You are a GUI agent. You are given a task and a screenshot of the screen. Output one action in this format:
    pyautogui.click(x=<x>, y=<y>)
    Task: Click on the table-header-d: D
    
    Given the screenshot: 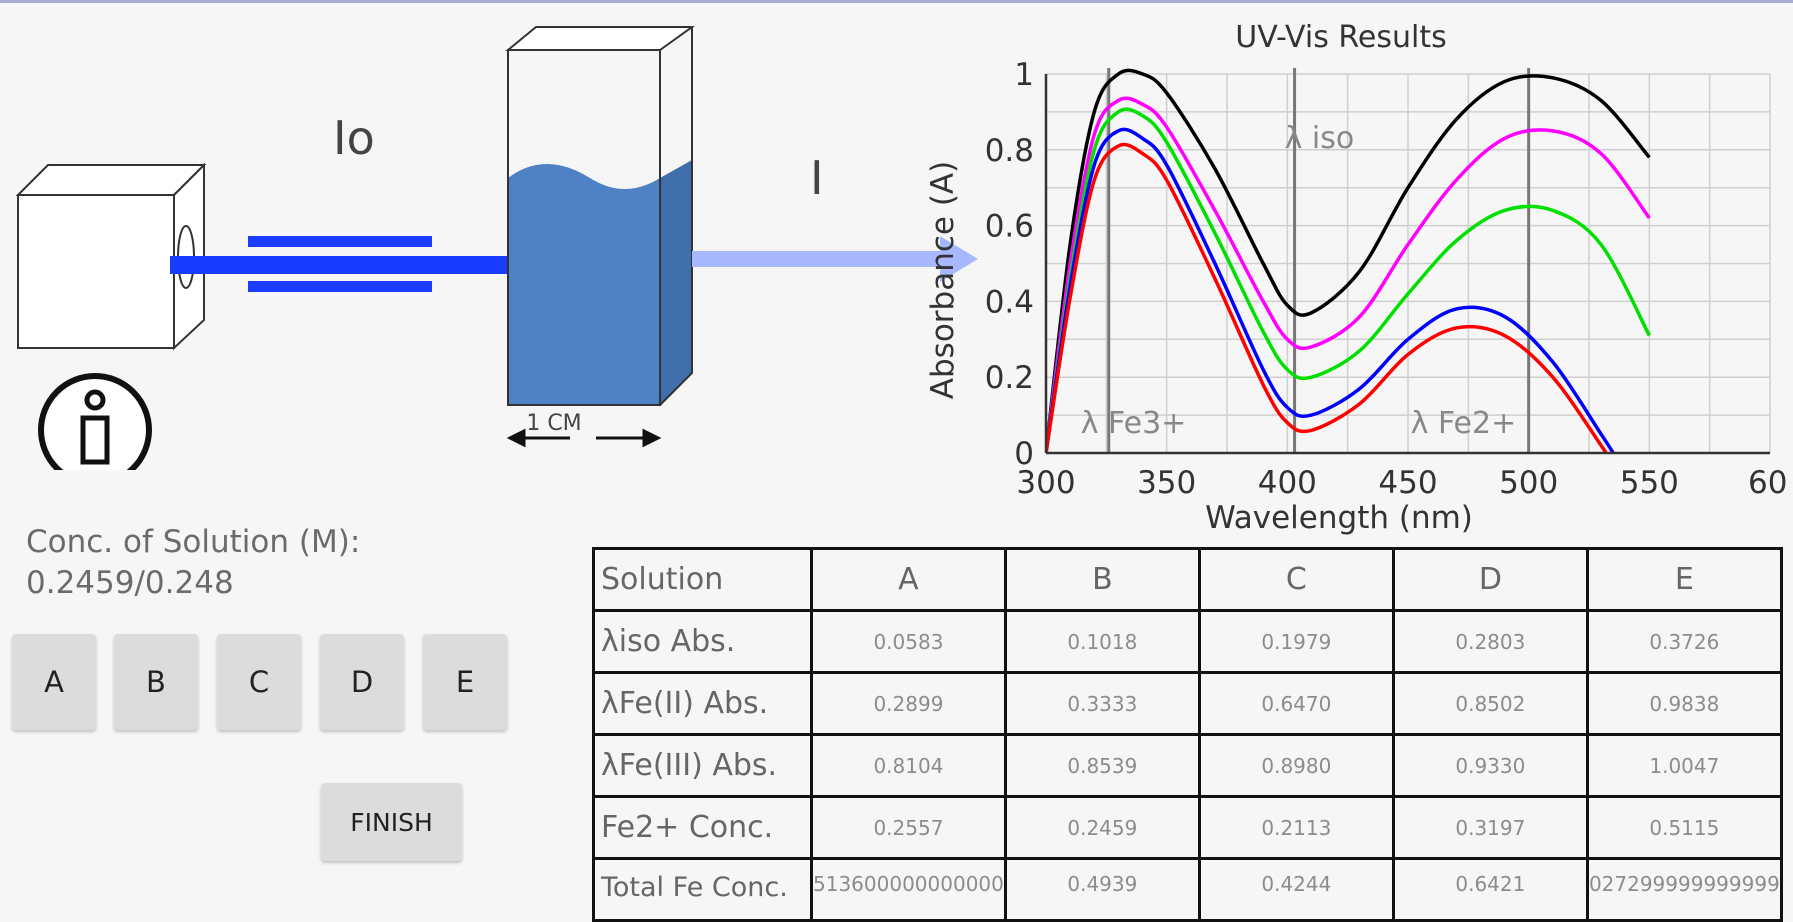 What is the action you would take?
    pyautogui.click(x=1490, y=579)
    